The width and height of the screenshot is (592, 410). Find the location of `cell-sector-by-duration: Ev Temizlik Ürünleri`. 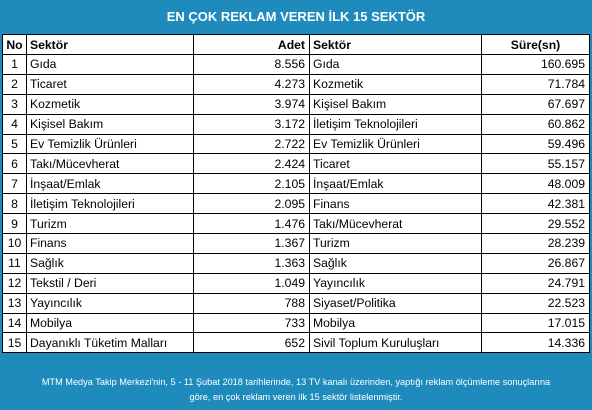

cell-sector-by-duration: Ev Temizlik Ürünleri is located at coordinates (395, 144).